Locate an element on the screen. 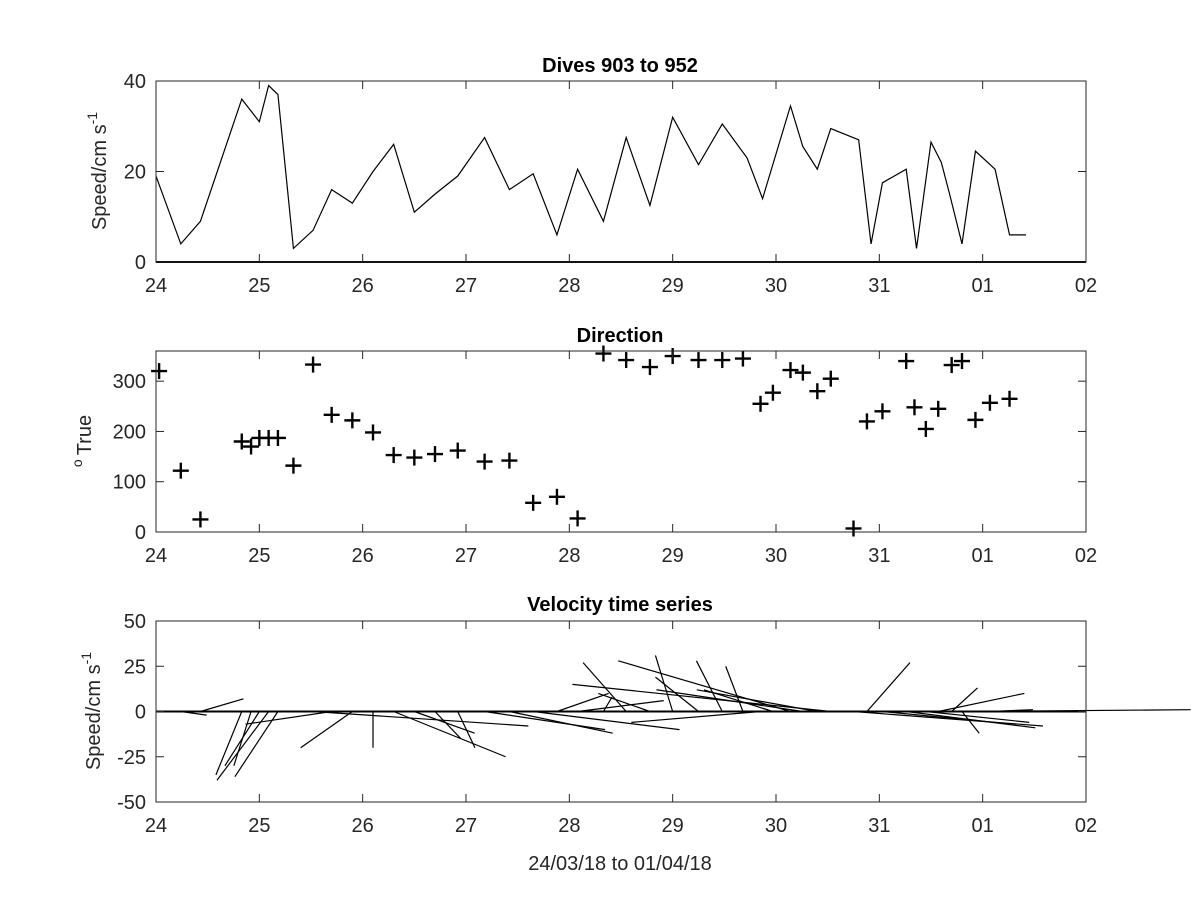 This screenshot has height=900, width=1200. x-tick-label: 24 is located at coordinates (156, 826).